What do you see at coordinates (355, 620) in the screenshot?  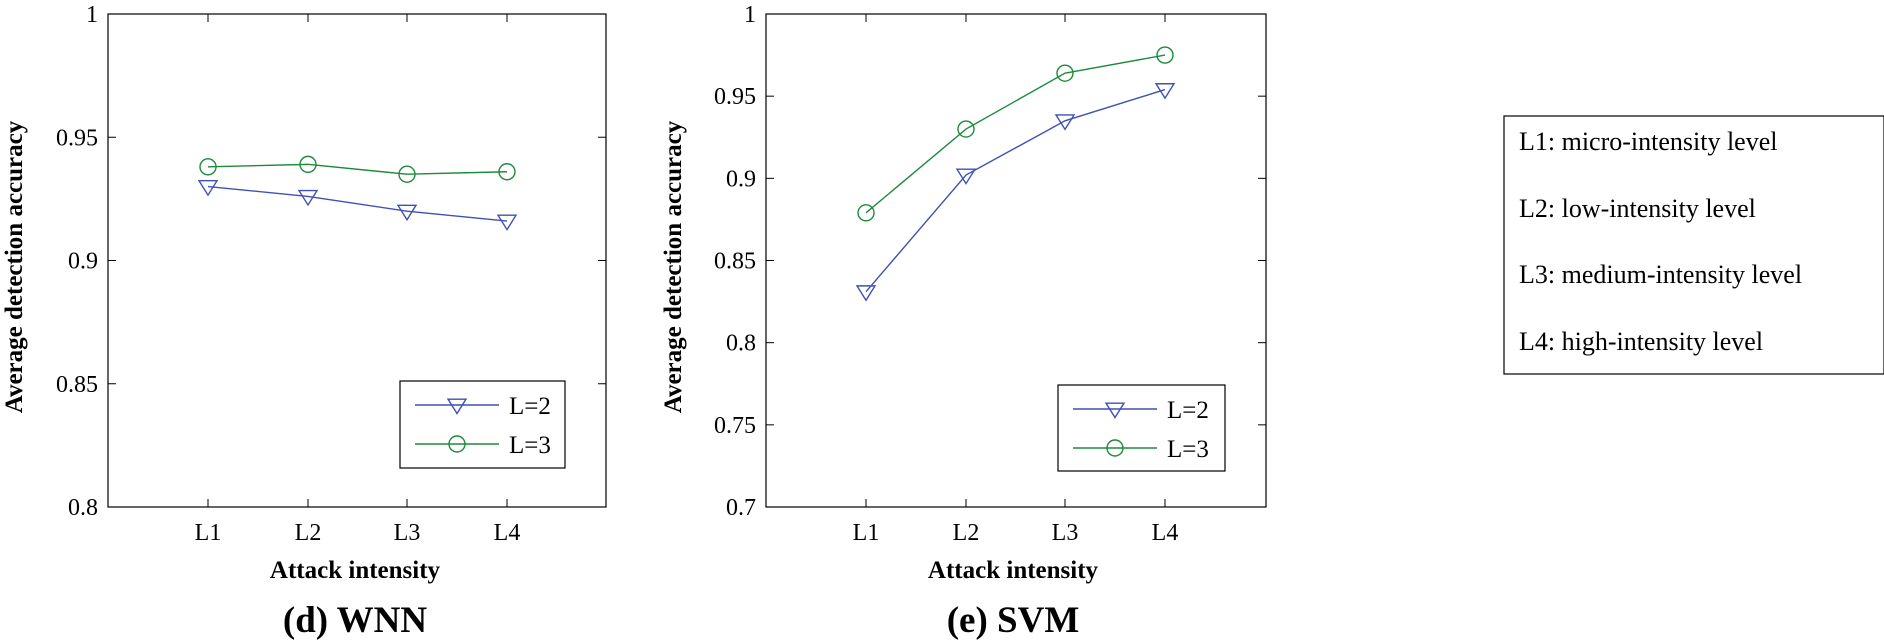 I see `chart-caption: (d) WNN` at bounding box center [355, 620].